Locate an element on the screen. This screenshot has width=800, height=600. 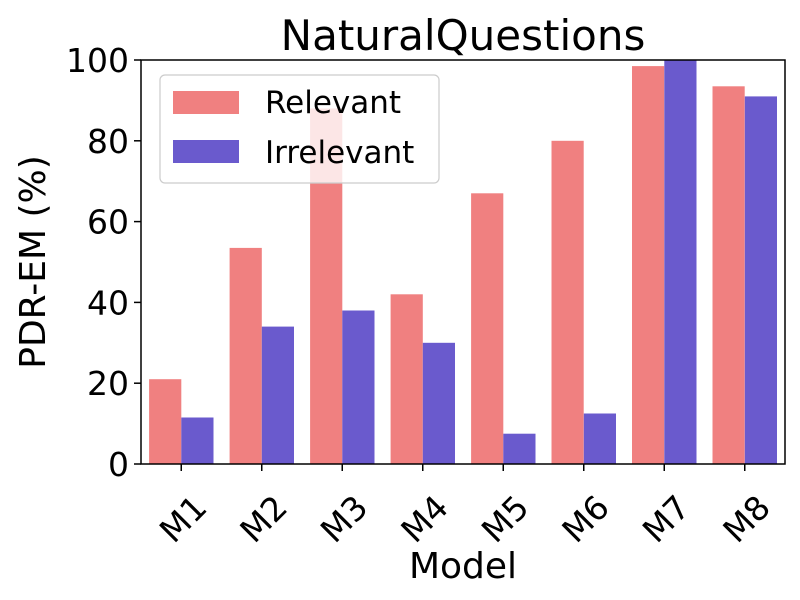
y-tick-label: 100 is located at coordinates (97, 60).